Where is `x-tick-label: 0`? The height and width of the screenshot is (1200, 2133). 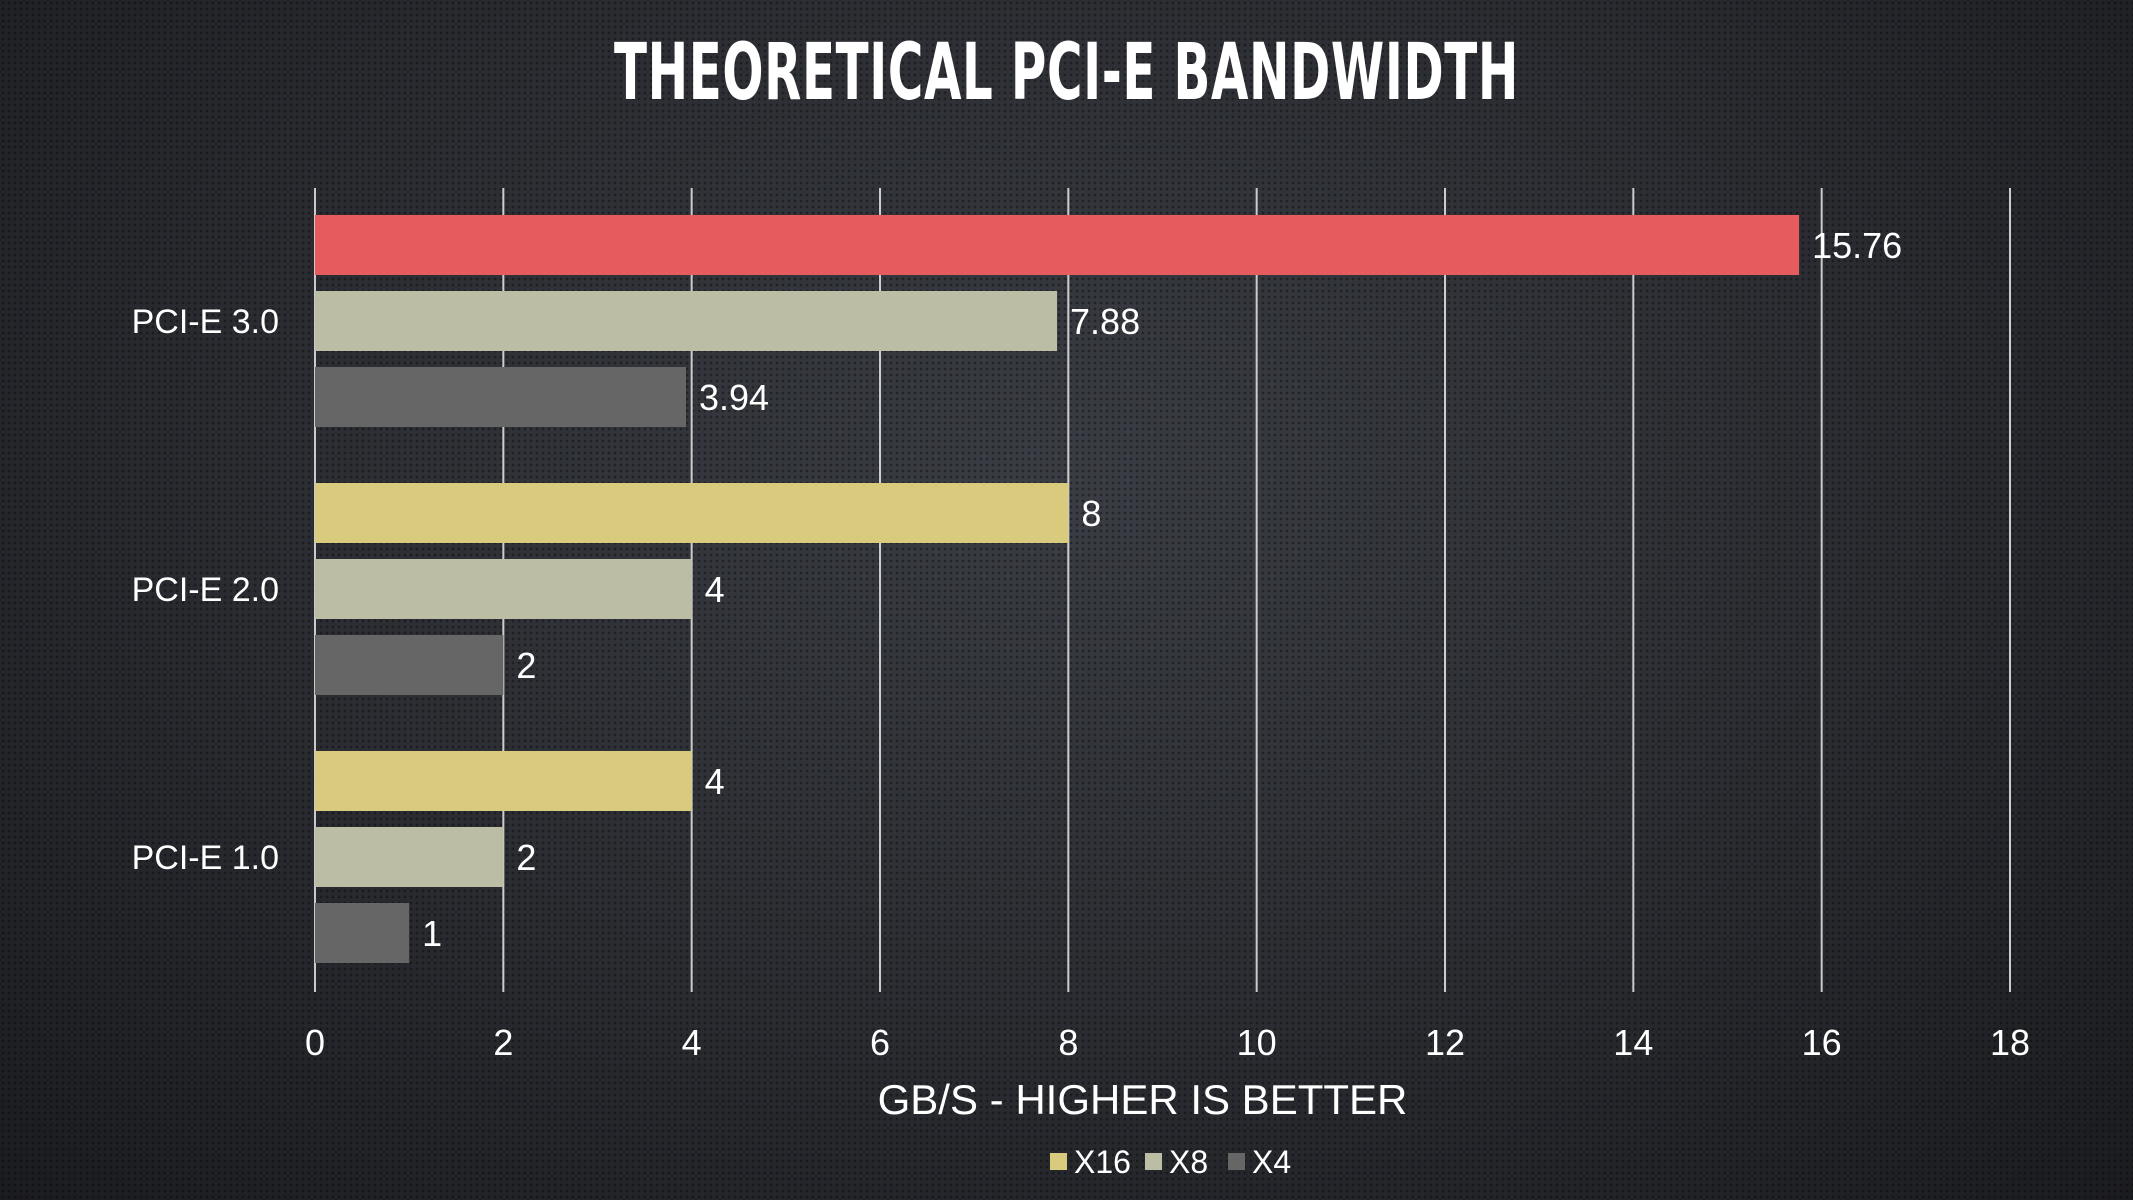 x-tick-label: 0 is located at coordinates (315, 1042).